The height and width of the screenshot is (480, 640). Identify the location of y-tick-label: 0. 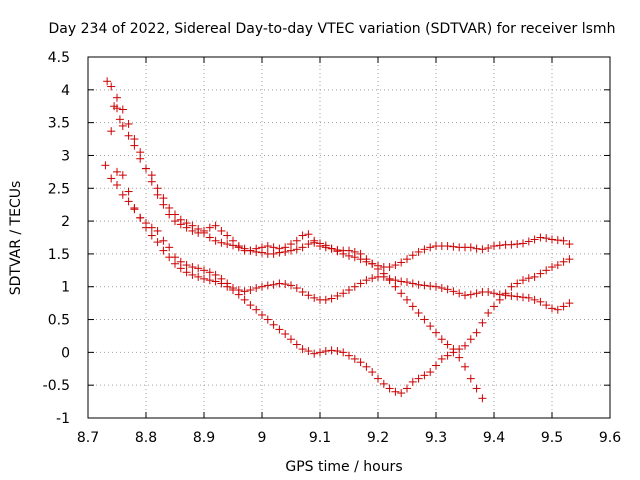
(65, 353).